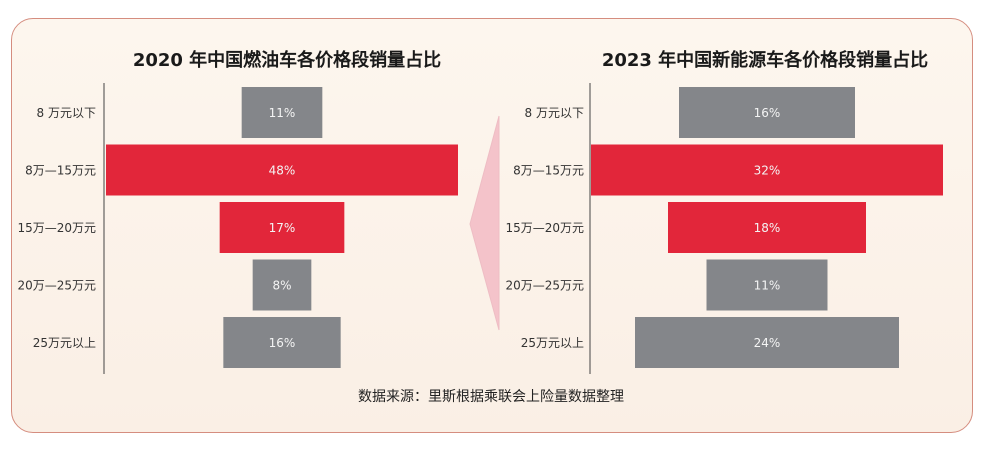  I want to click on chart-1-value-label: 48%, so click(282, 171).